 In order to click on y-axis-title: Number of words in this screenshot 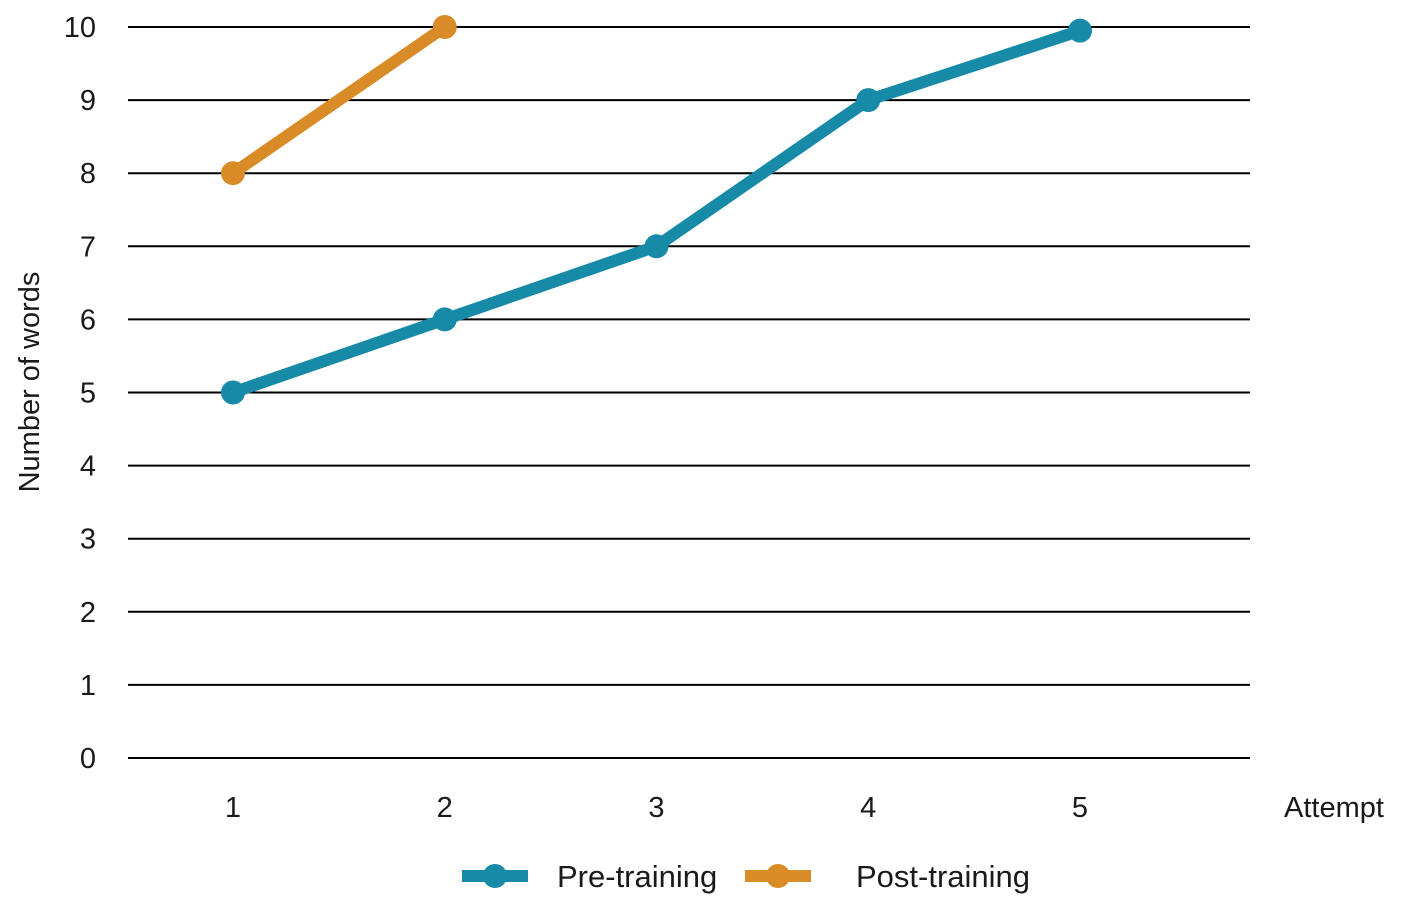, I will do `click(30, 382)`.